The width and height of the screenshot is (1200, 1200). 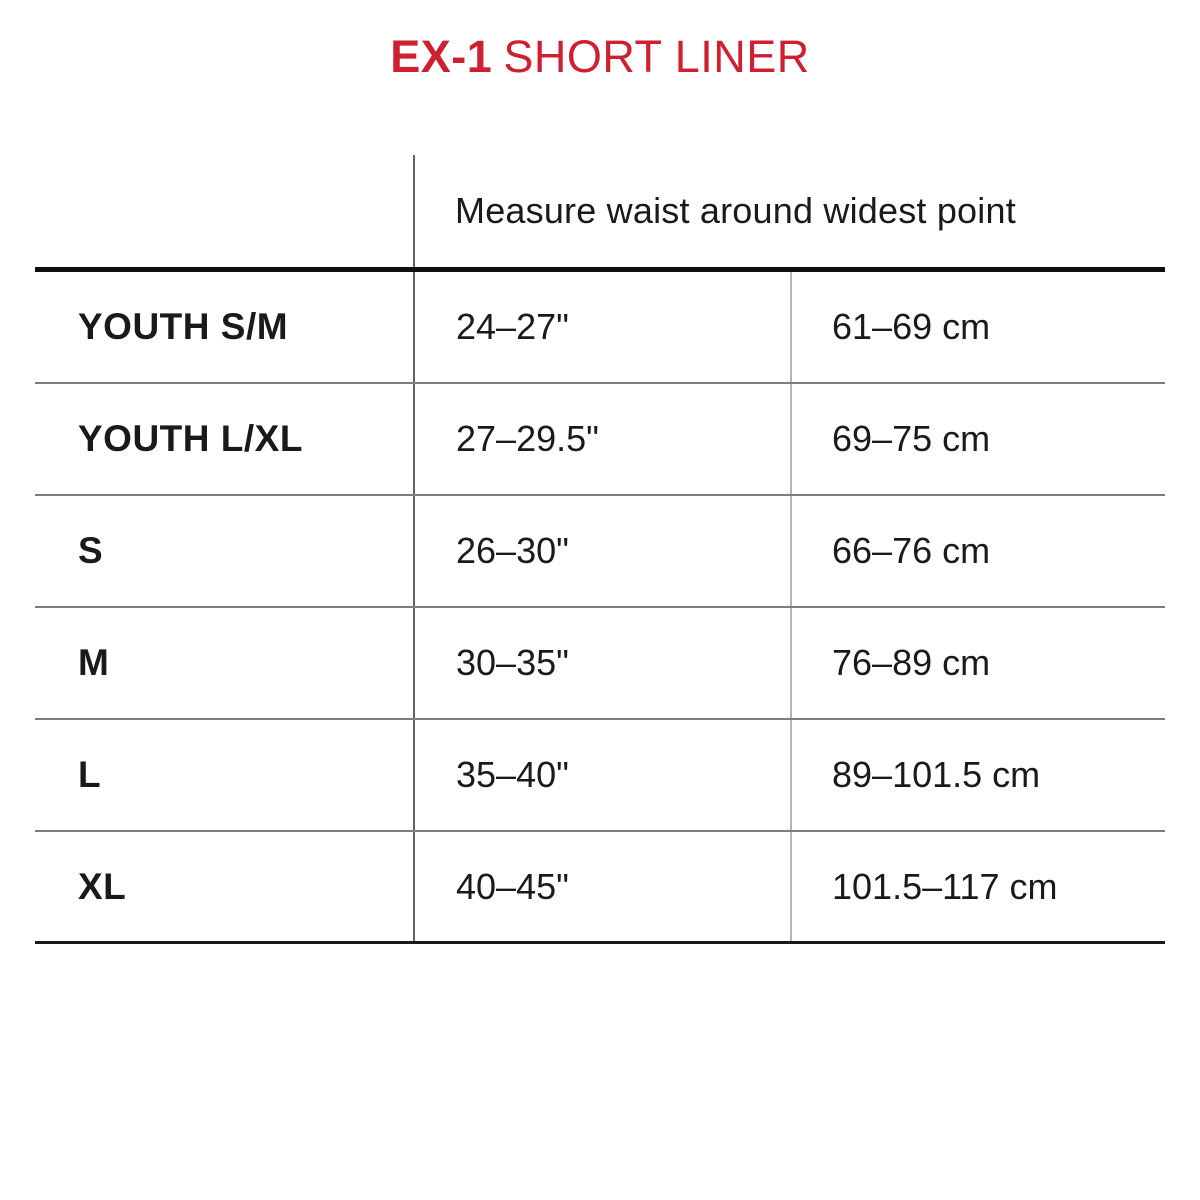 What do you see at coordinates (600, 269) in the screenshot?
I see `header-divider-rule` at bounding box center [600, 269].